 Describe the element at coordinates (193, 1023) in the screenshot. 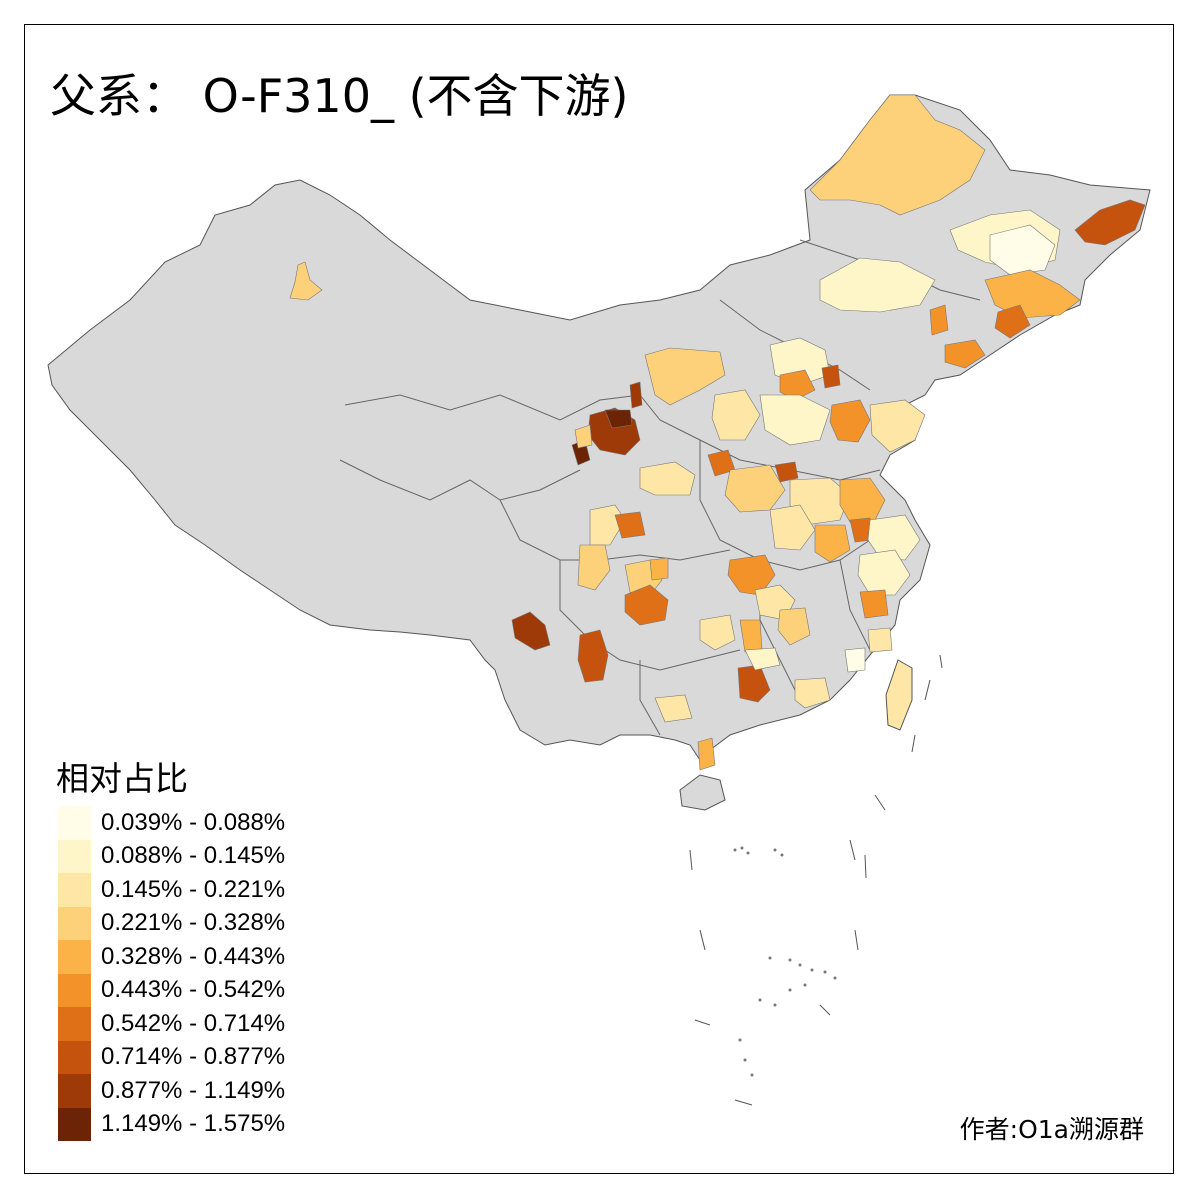

I see `legend-label: 0.542% - 0.714%` at that location.